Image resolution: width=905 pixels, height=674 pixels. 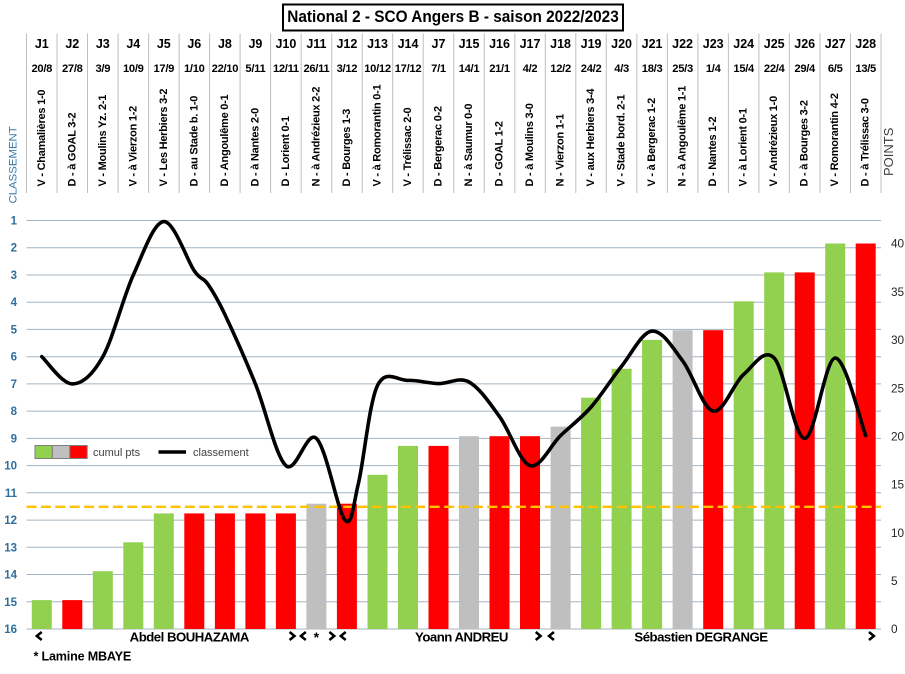 What do you see at coordinates (713, 44) in the screenshot?
I see `svg-text: J23` at bounding box center [713, 44].